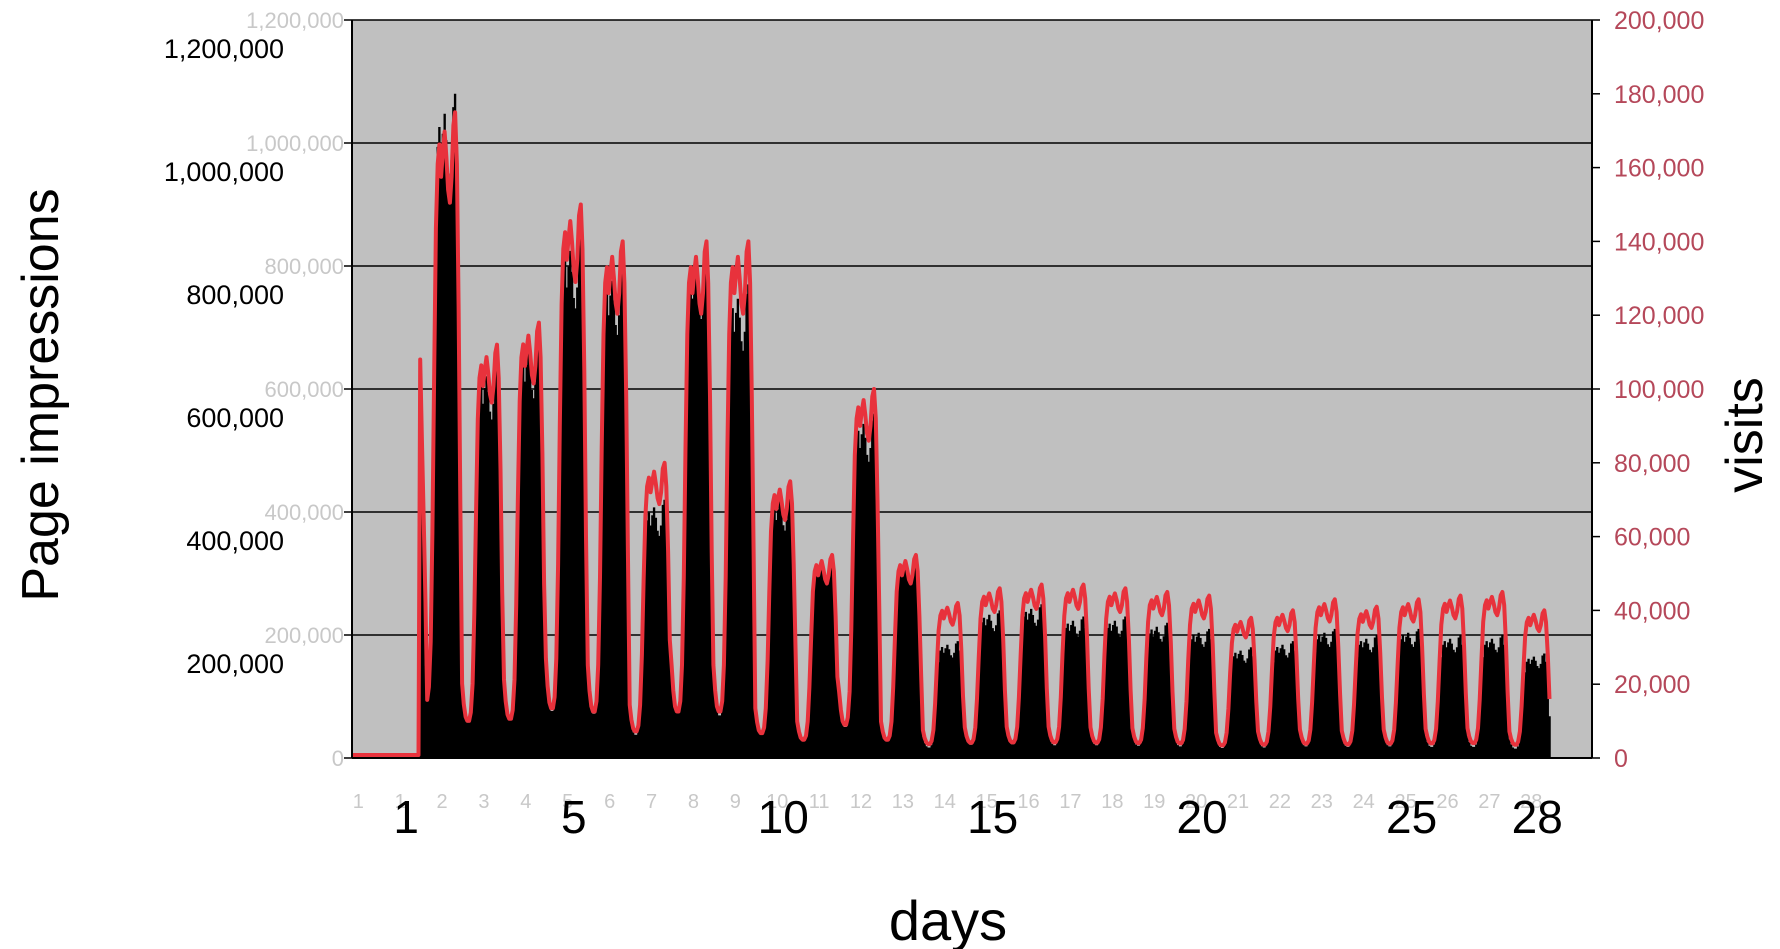 The height and width of the screenshot is (949, 1780). Describe the element at coordinates (41, 394) in the screenshot. I see `left-axis-title: Page impressions` at that location.